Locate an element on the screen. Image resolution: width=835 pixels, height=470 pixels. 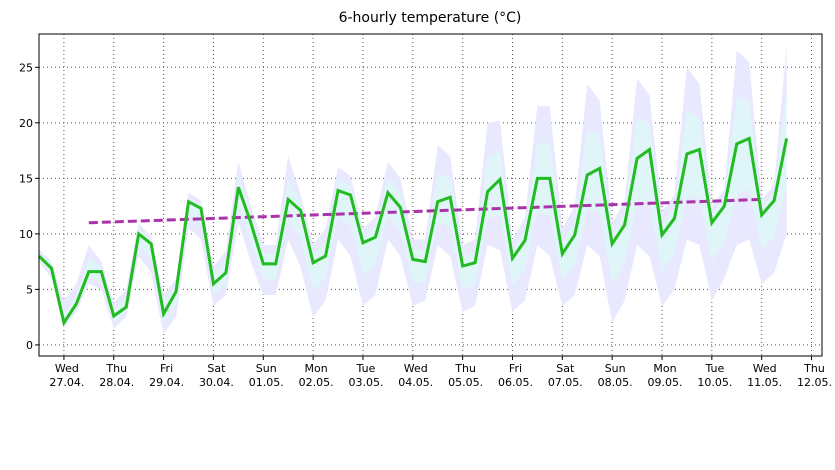
trend-series is located at coordinates (425, 211).